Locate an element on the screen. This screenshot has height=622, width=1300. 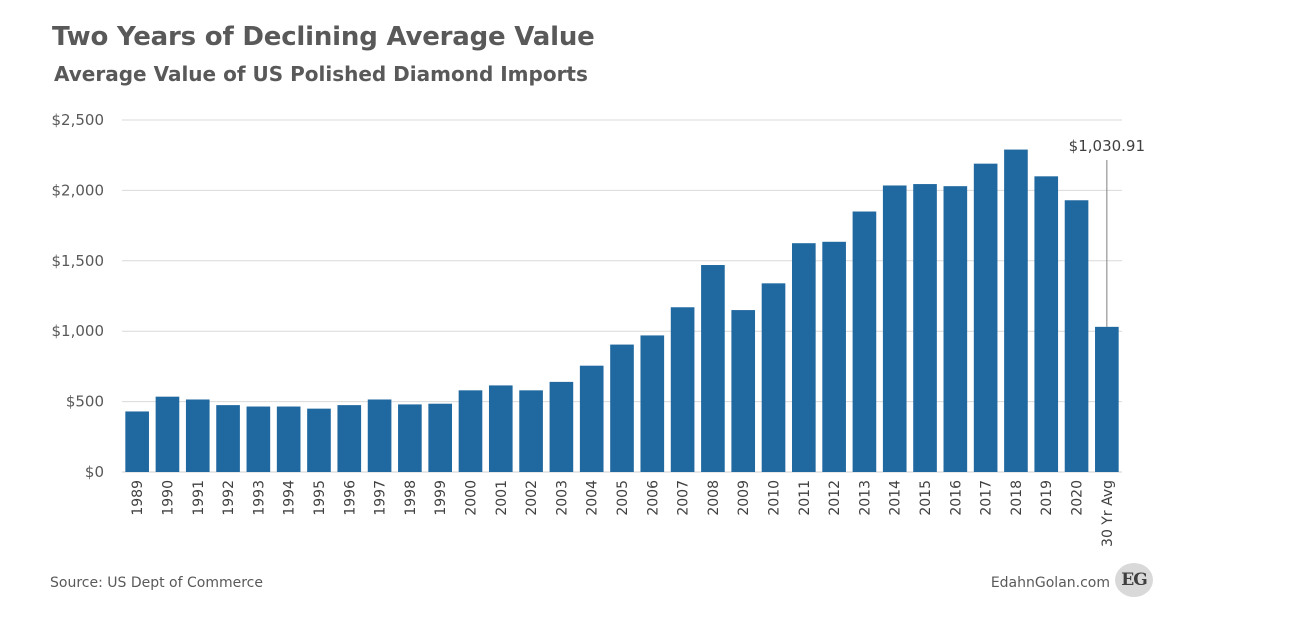
bar-2004 is located at coordinates (591, 418).